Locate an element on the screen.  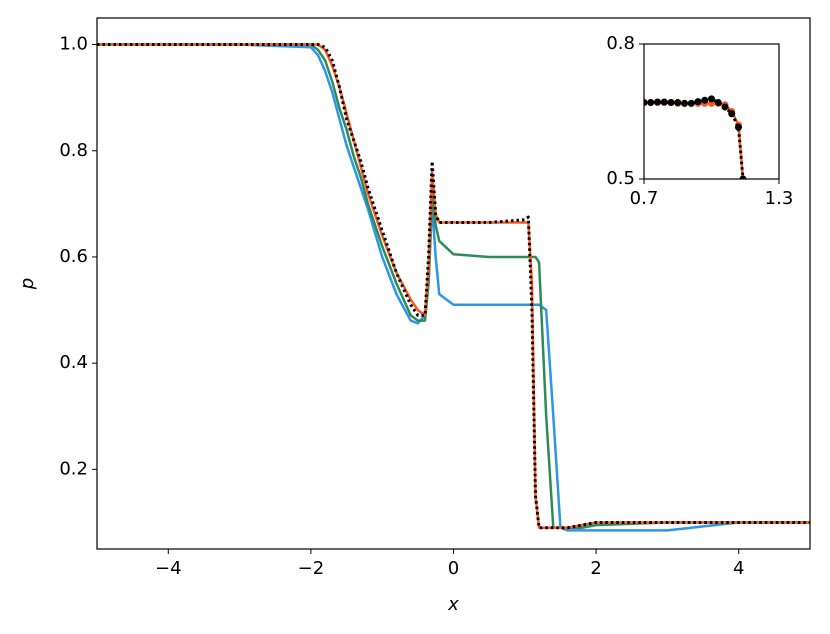
y-tick-label: 0.5 is located at coordinates (620, 178).